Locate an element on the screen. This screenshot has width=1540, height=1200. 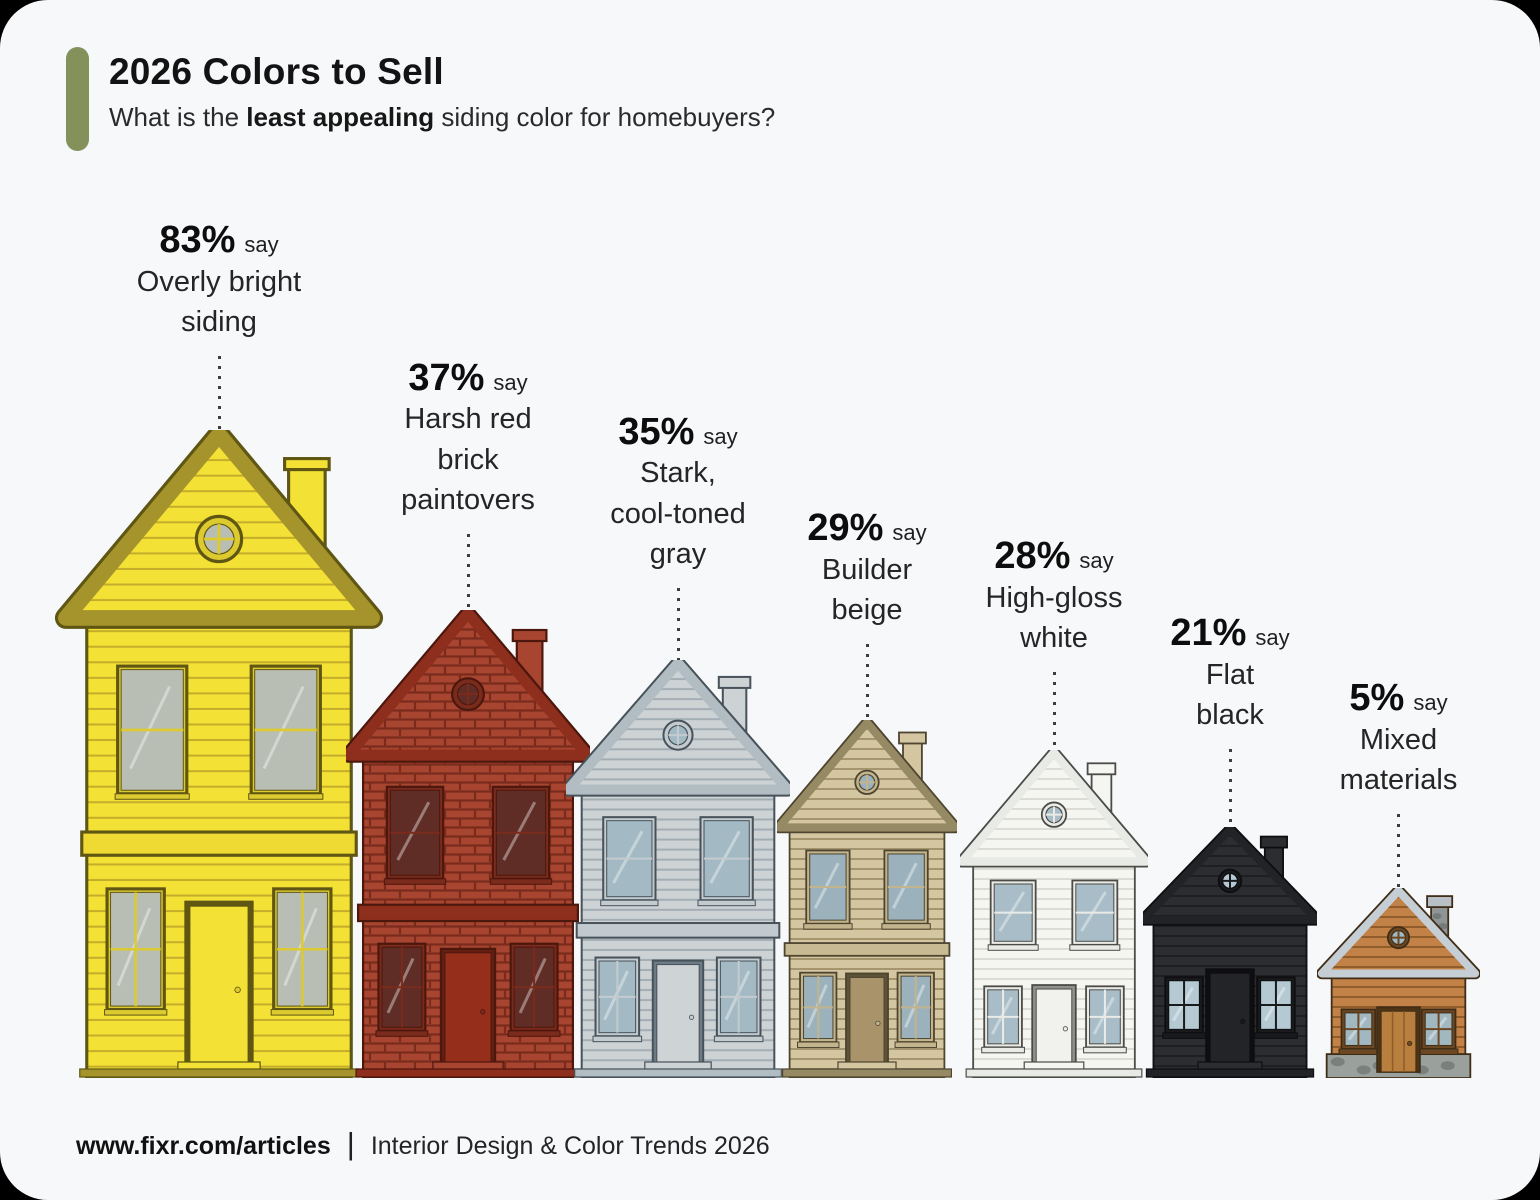
data-point-label-builder-beige: 29% say Builder beige is located at coordinates (867, 613).